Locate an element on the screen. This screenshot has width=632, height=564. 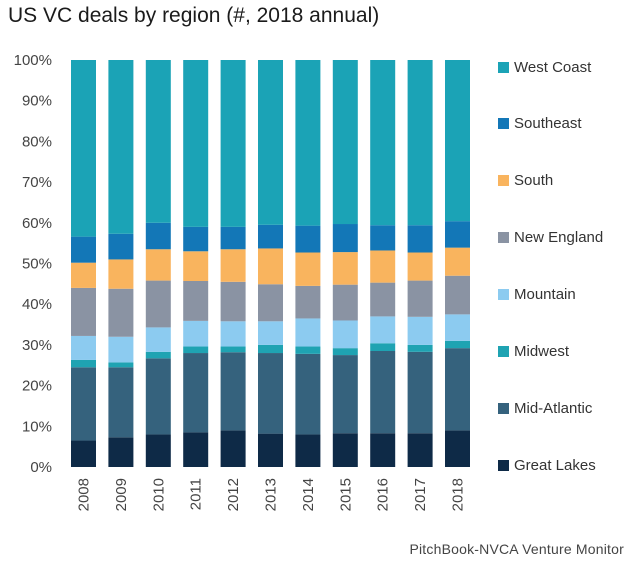
legend-item: Midwest is located at coordinates (533, 352).